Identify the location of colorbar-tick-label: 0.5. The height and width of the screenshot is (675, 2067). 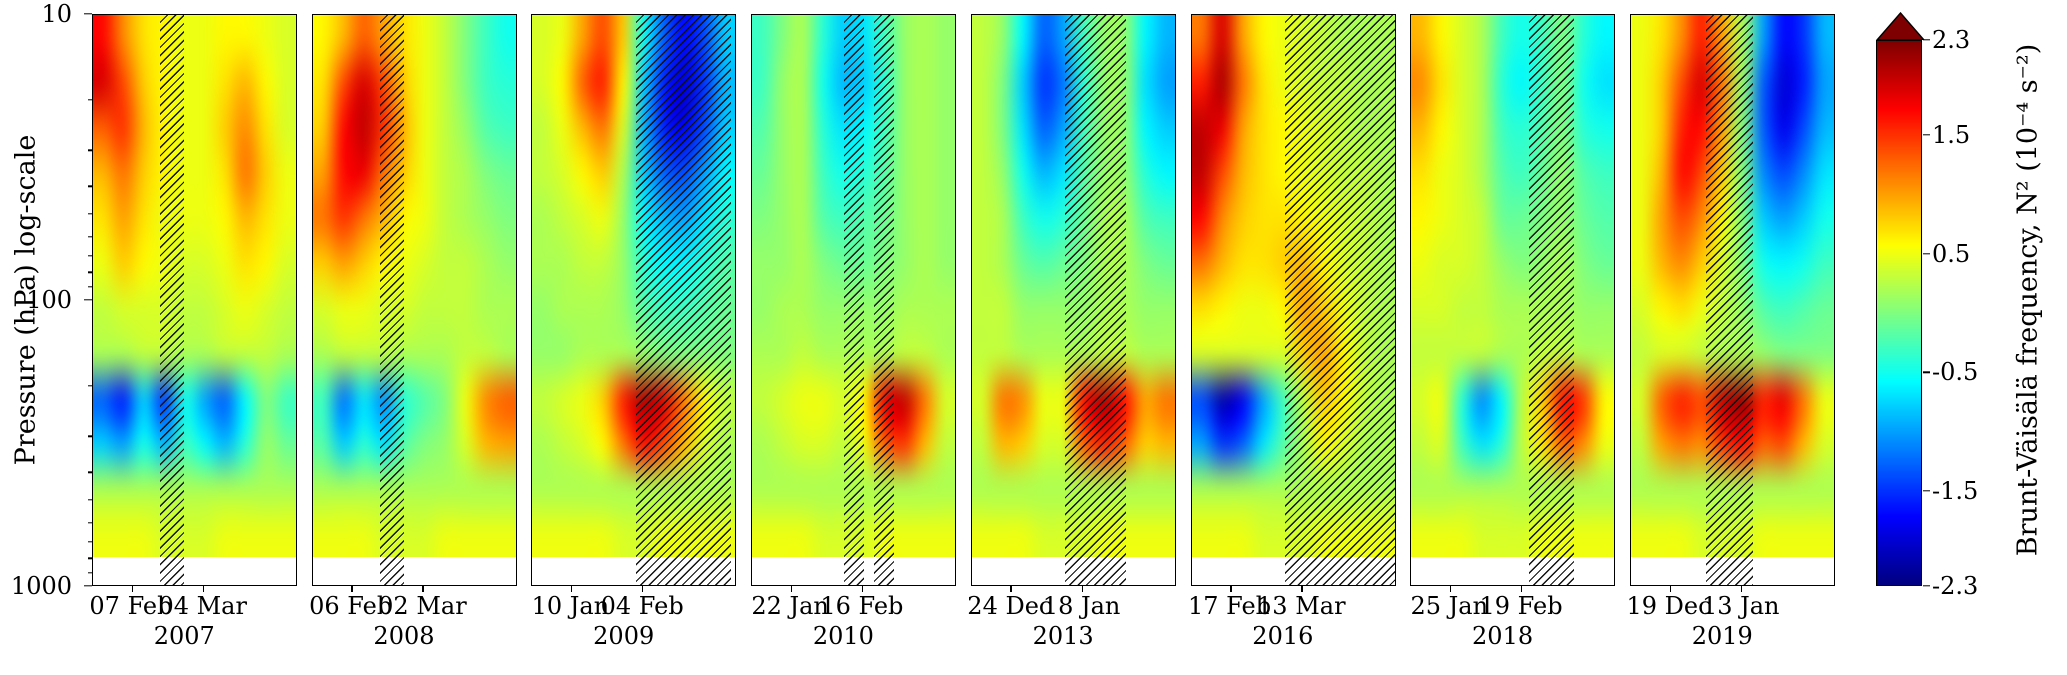
(1951, 253).